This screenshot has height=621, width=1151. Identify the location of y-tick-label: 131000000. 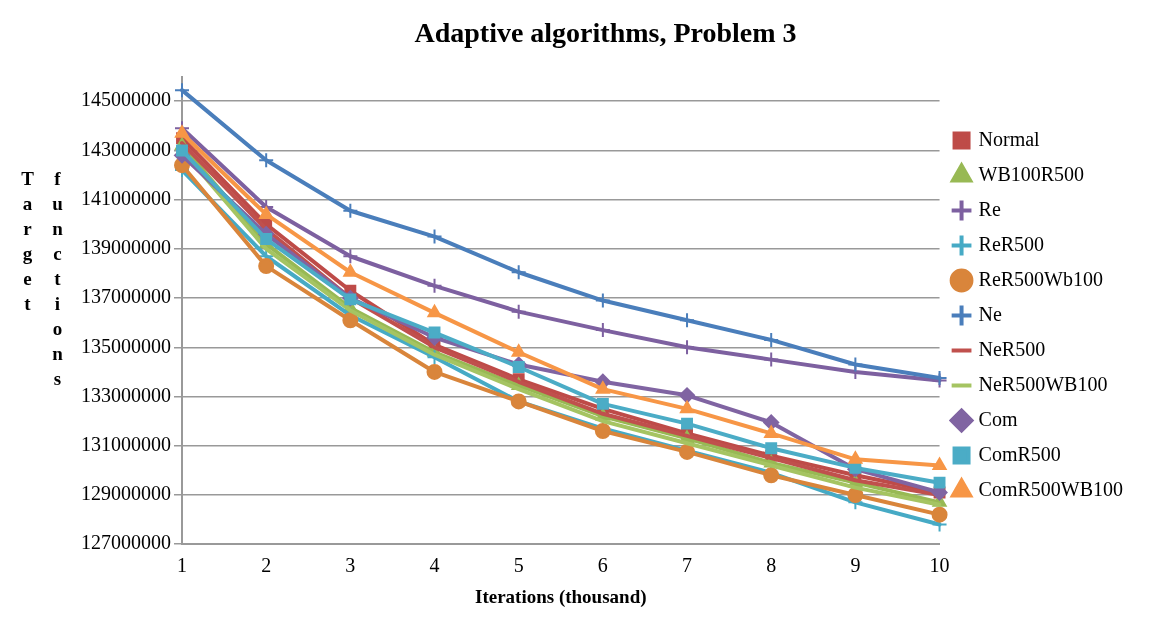
(126, 444).